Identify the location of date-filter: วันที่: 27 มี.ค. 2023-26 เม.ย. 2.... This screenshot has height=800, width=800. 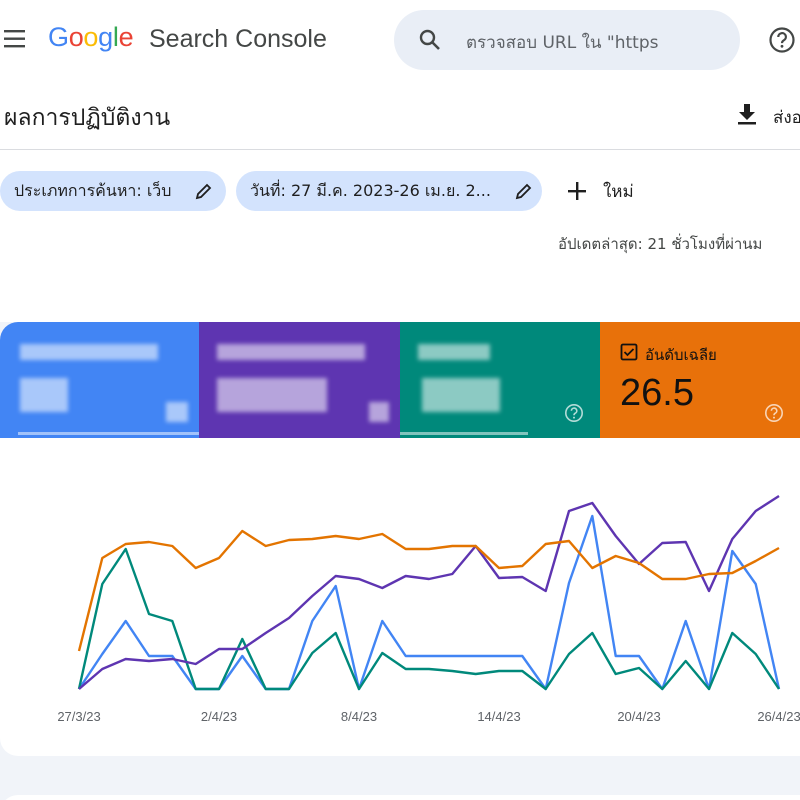
(389, 191).